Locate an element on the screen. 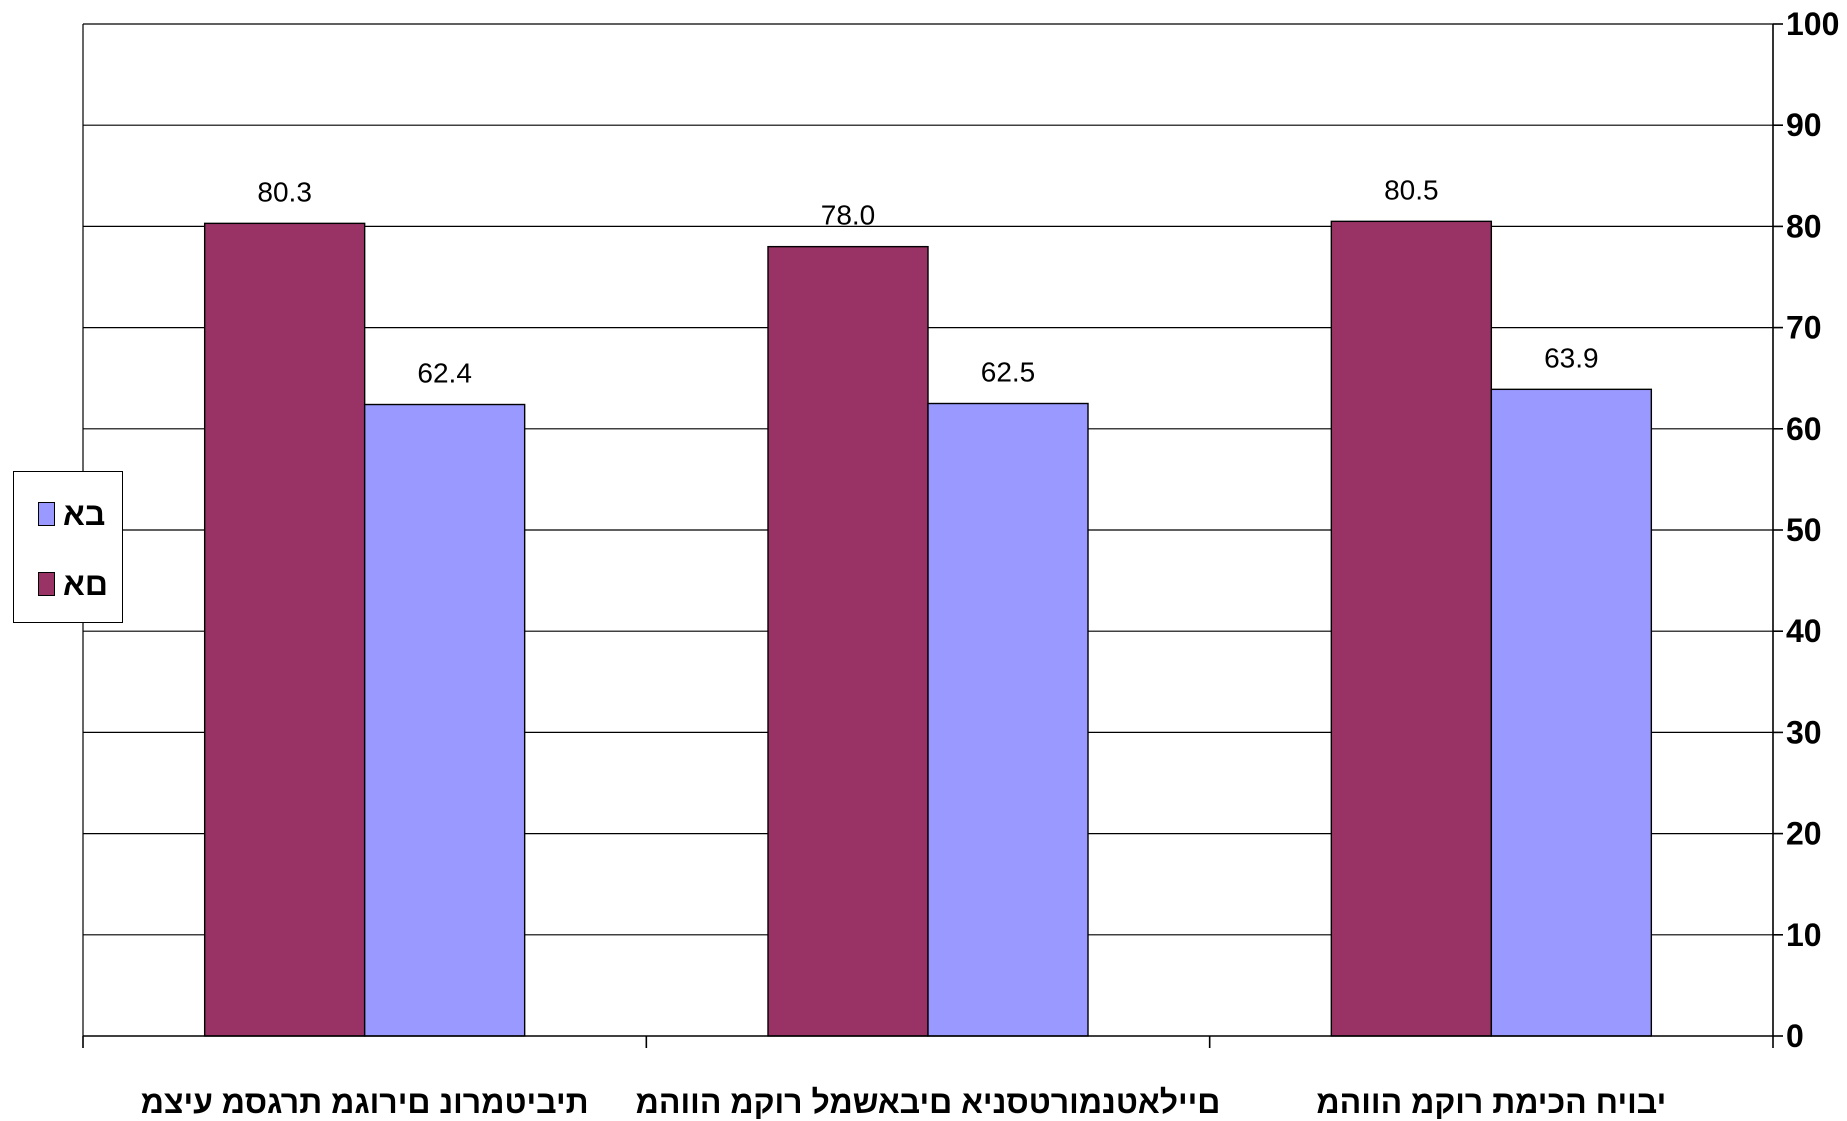 The width and height of the screenshot is (1847, 1121). legend: בא םא is located at coordinates (68, 547).